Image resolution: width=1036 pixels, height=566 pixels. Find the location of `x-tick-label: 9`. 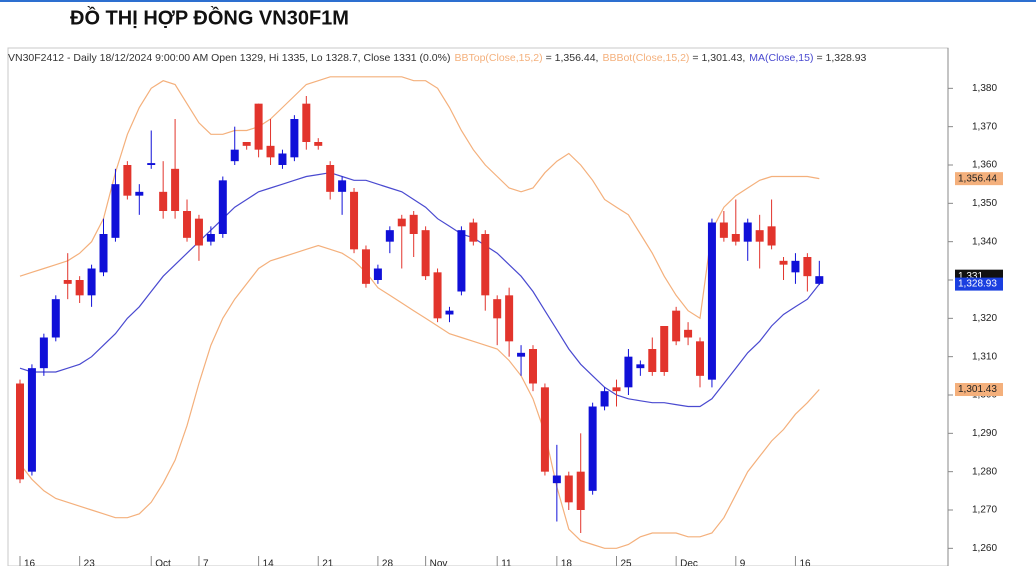

x-tick-label: 9 is located at coordinates (743, 562).